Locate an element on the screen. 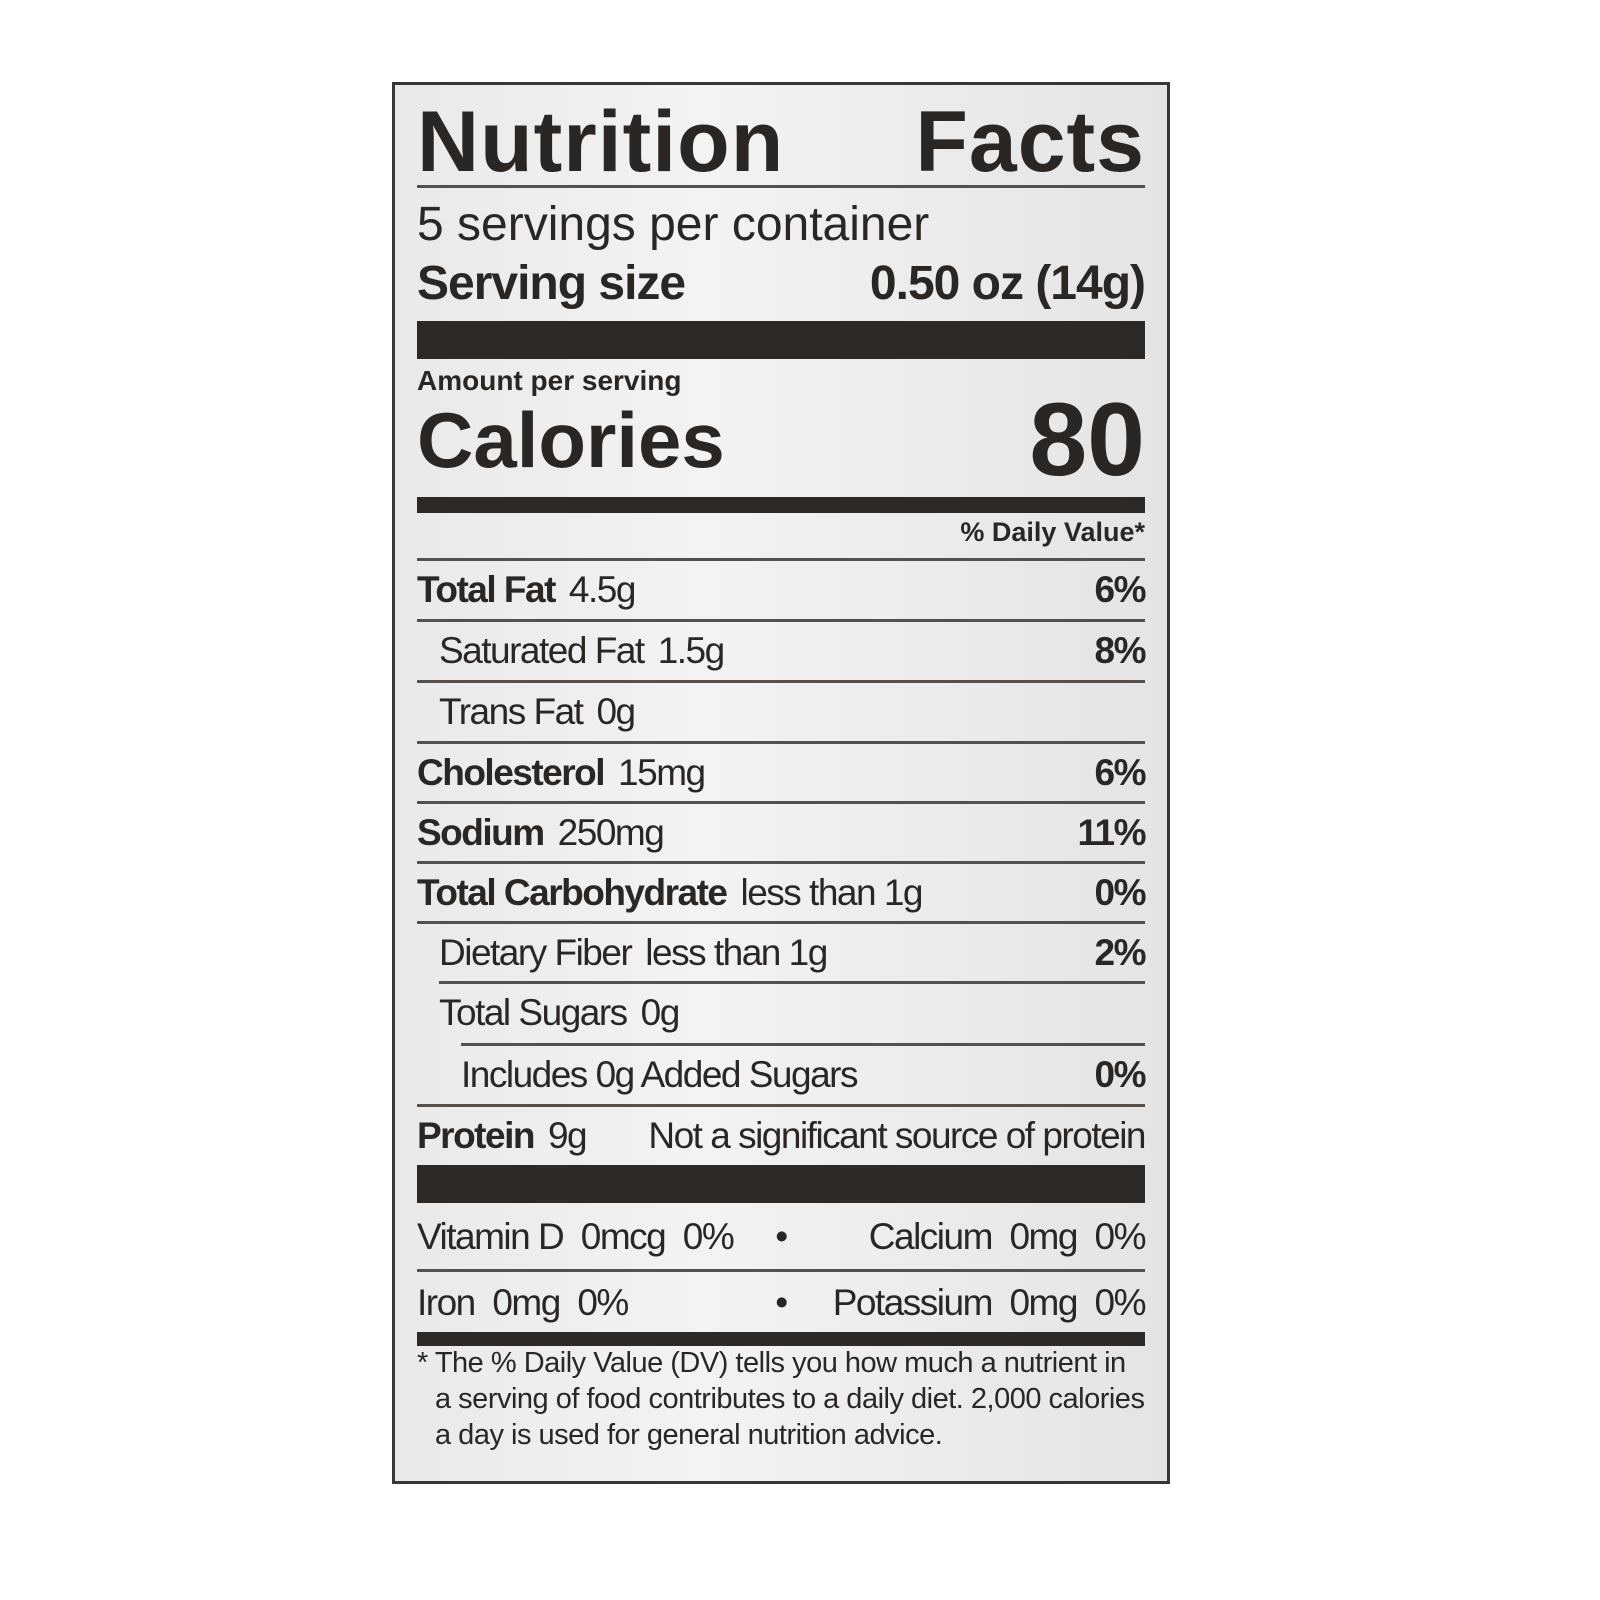 Image resolution: width=1600 pixels, height=1600 pixels. title-word: Nutrition is located at coordinates (601, 142).